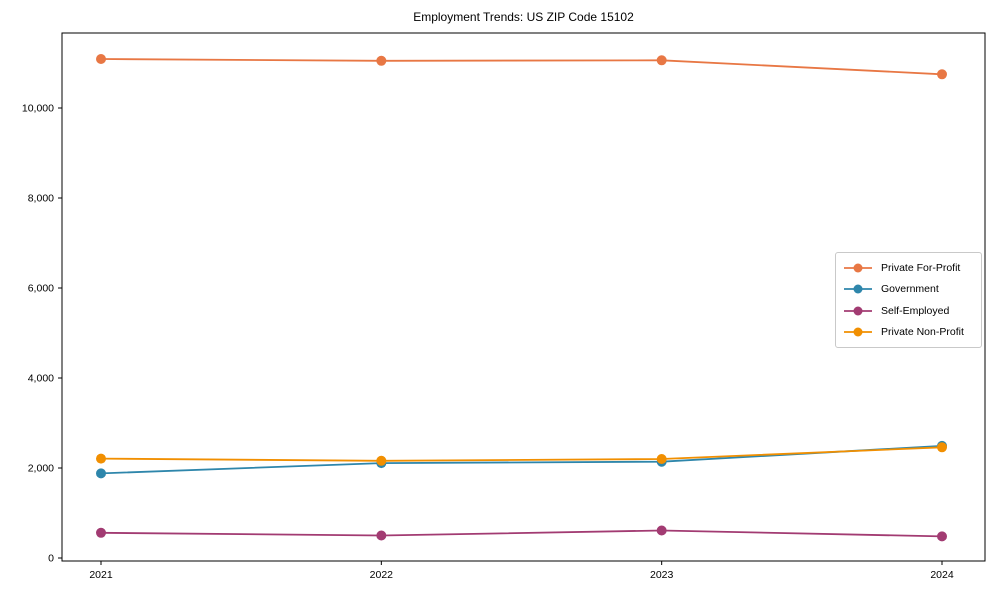  I want to click on legend-item: Private For-Profit, so click(908, 267).